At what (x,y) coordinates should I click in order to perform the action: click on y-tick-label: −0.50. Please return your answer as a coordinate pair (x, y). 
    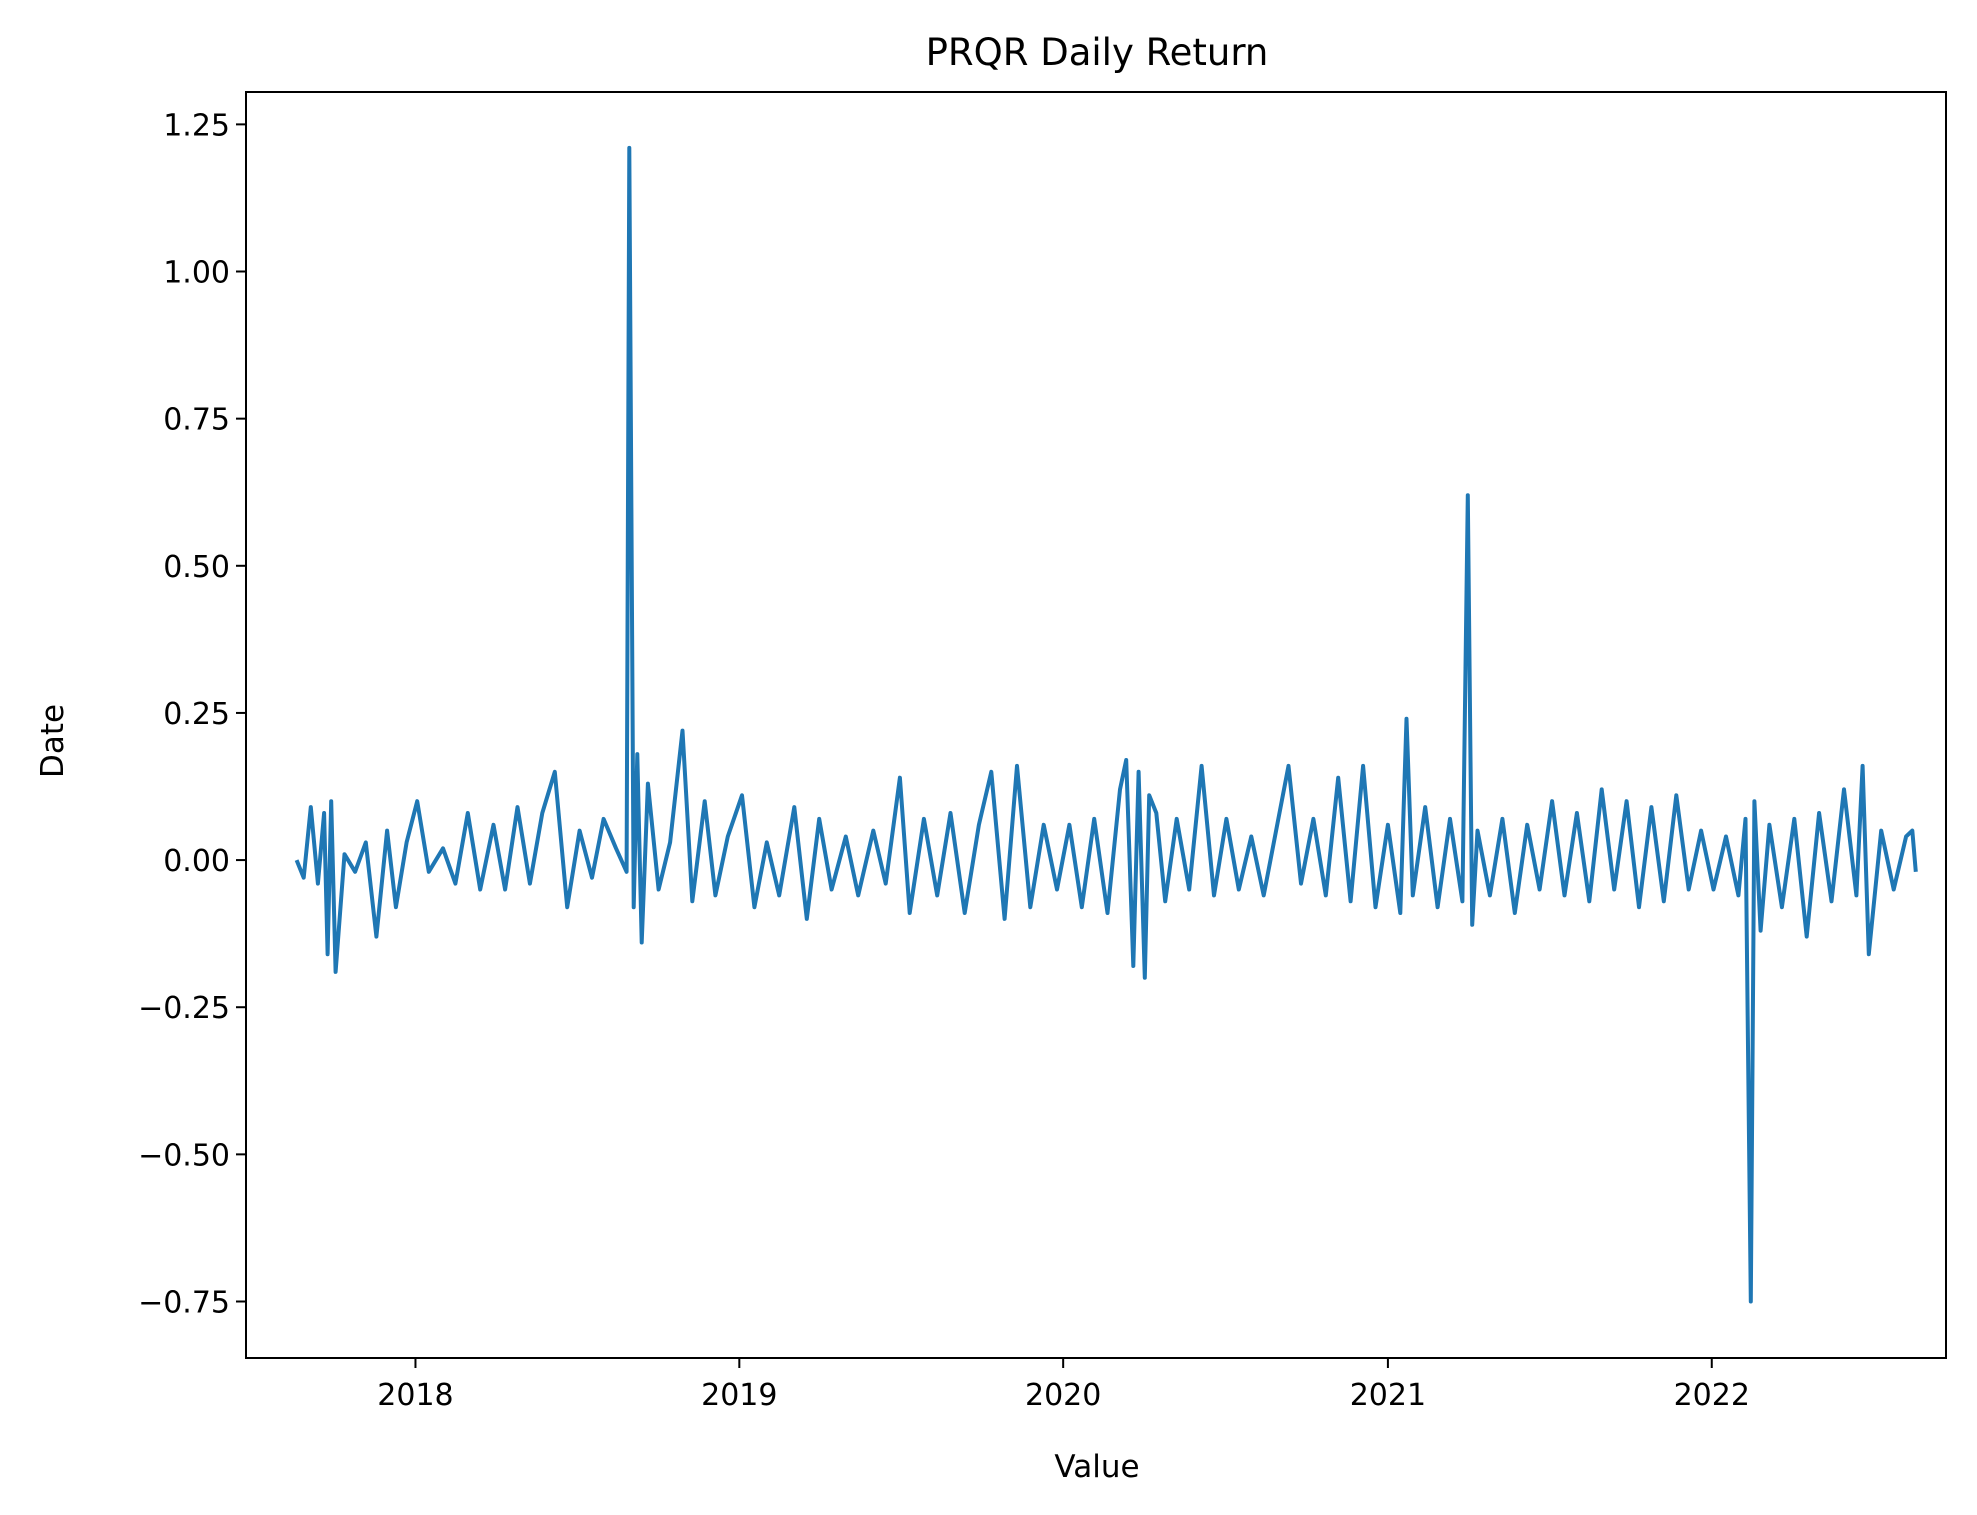
    Looking at the image, I should click on (184, 1155).